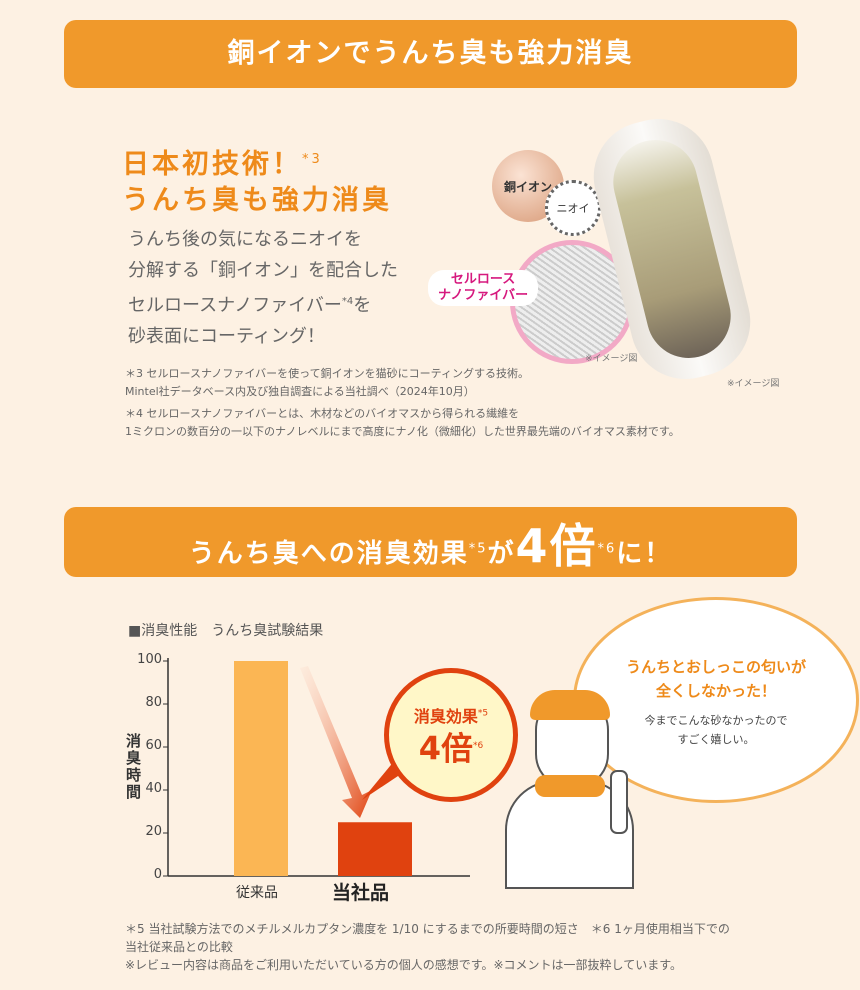  I want to click on banner-effect: うんち臭への消臭効果*5が4倍*6に！, so click(430, 542).